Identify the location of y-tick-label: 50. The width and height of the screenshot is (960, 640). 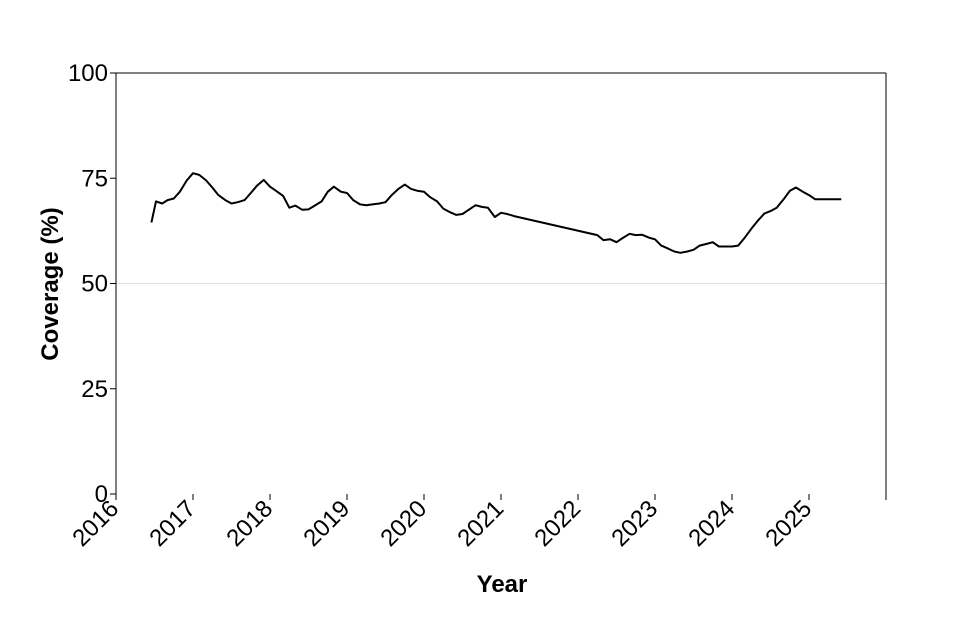
(94, 284).